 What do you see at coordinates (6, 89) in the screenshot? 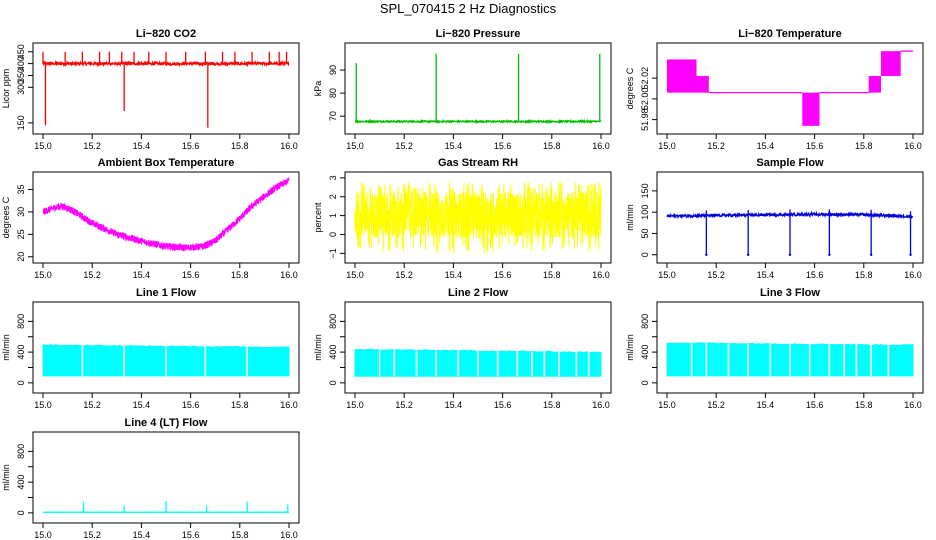
I see `y-axis-label: Licor ppm` at bounding box center [6, 89].